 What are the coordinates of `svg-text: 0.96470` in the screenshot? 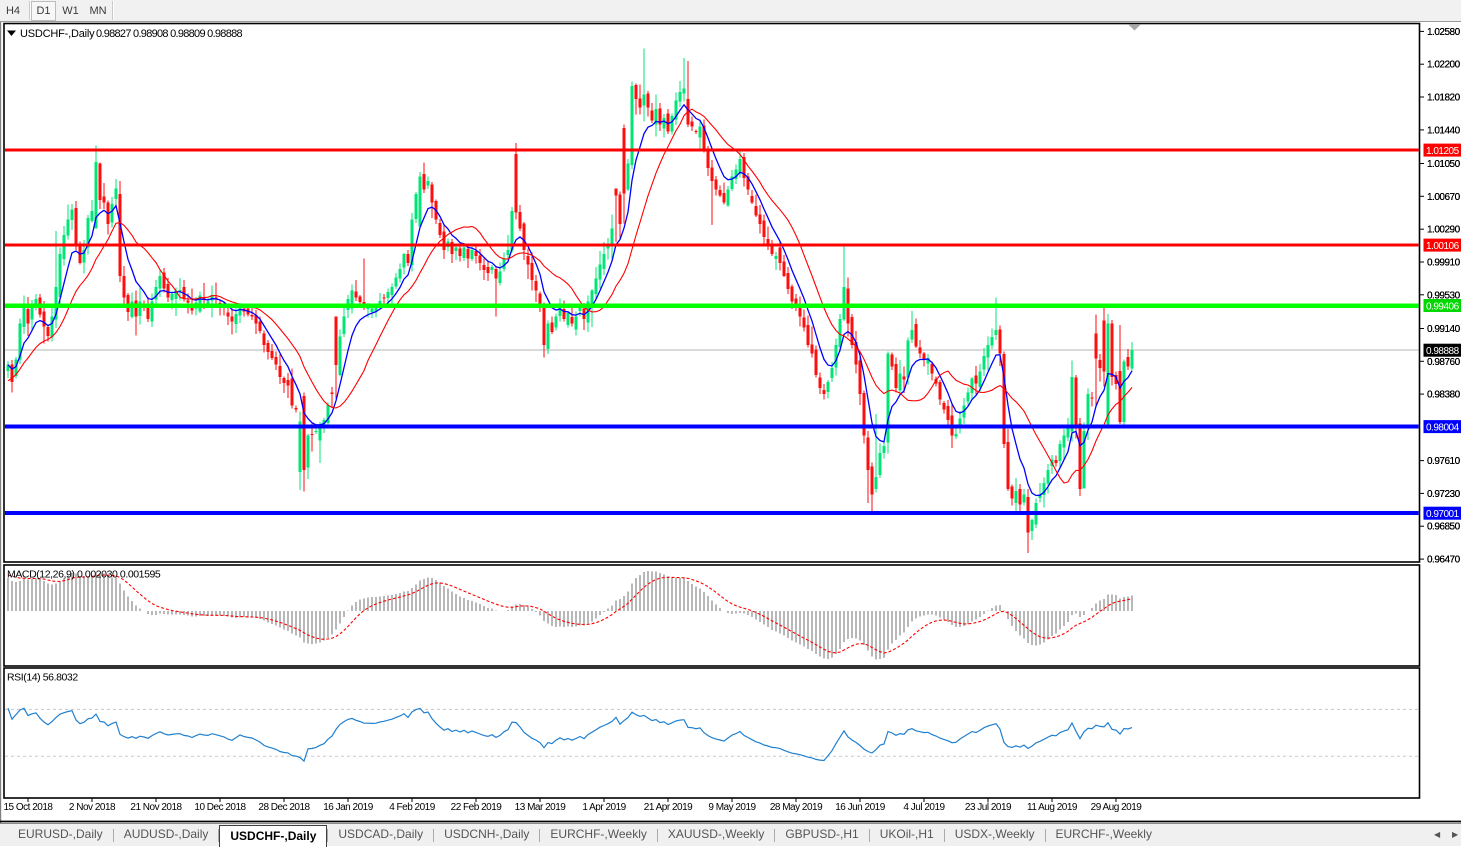 It's located at (1444, 560).